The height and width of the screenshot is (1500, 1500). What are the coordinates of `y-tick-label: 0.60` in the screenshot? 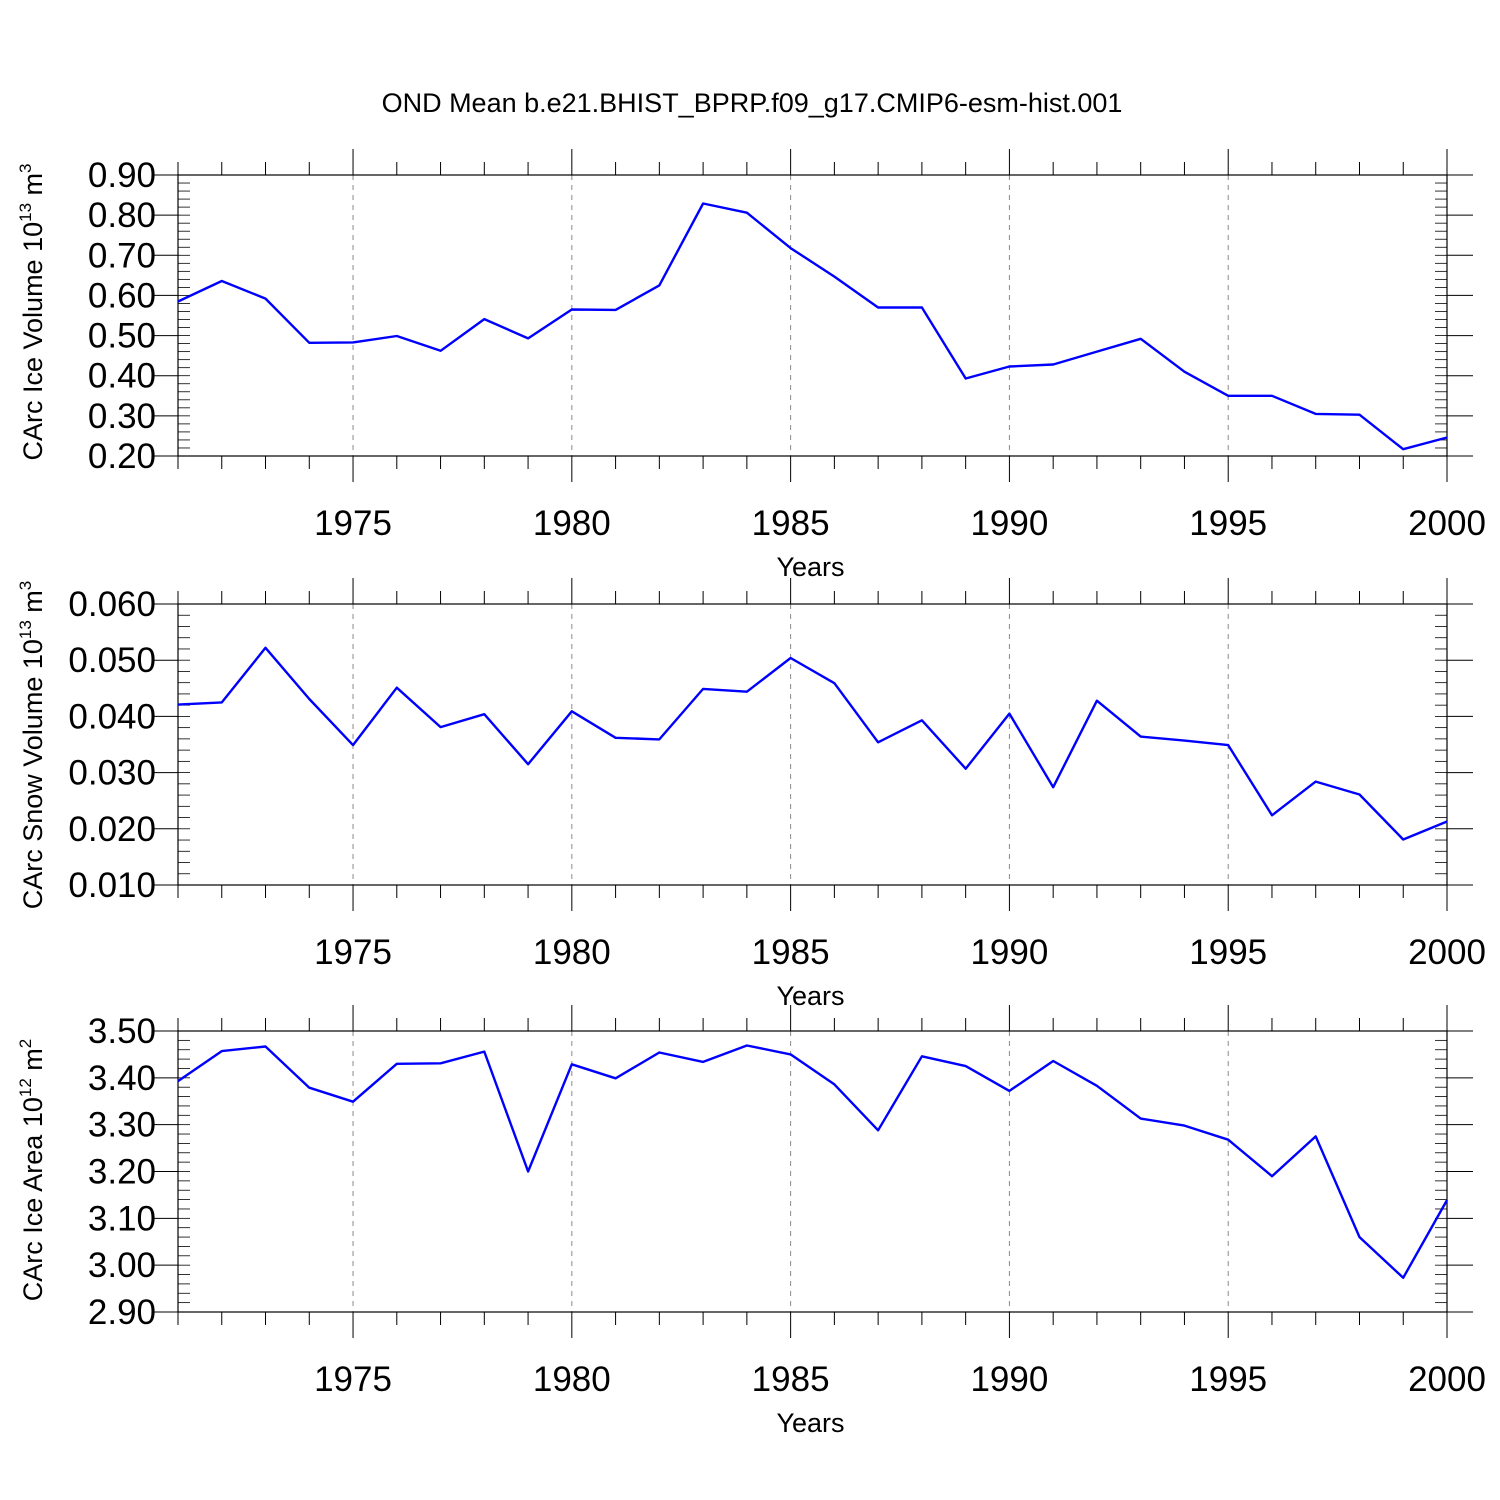 It's located at (122, 295).